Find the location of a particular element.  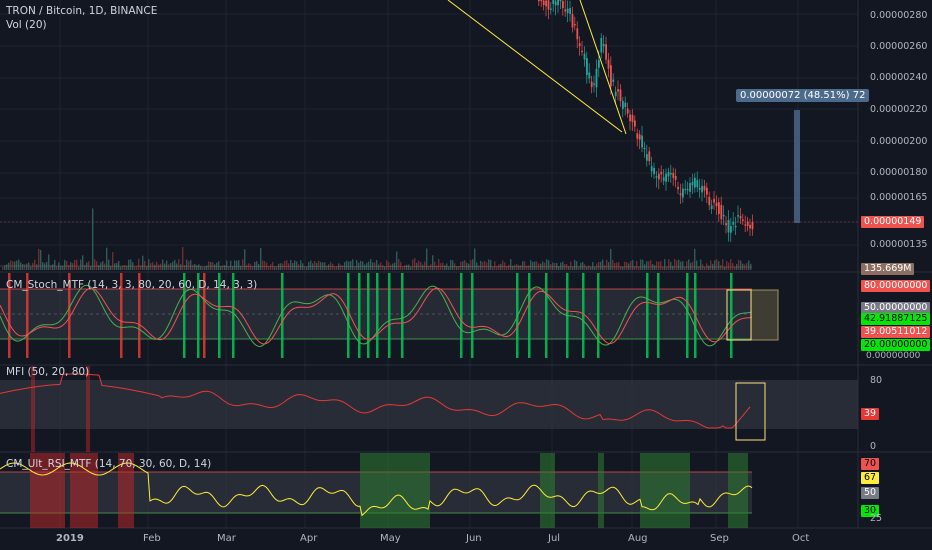

trendline is located at coordinates (603, 67).